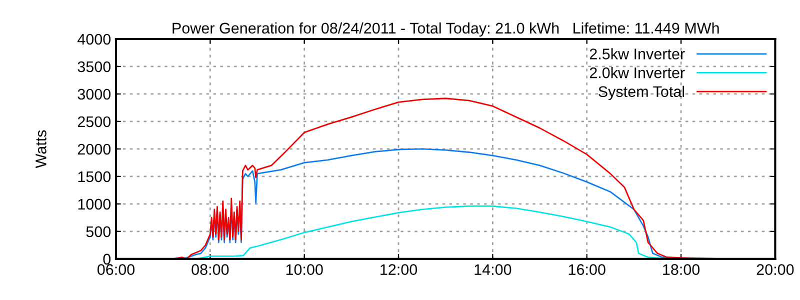 The image size is (800, 300). Describe the element at coordinates (98, 232) in the screenshot. I see `y-tick-label: 500` at that location.